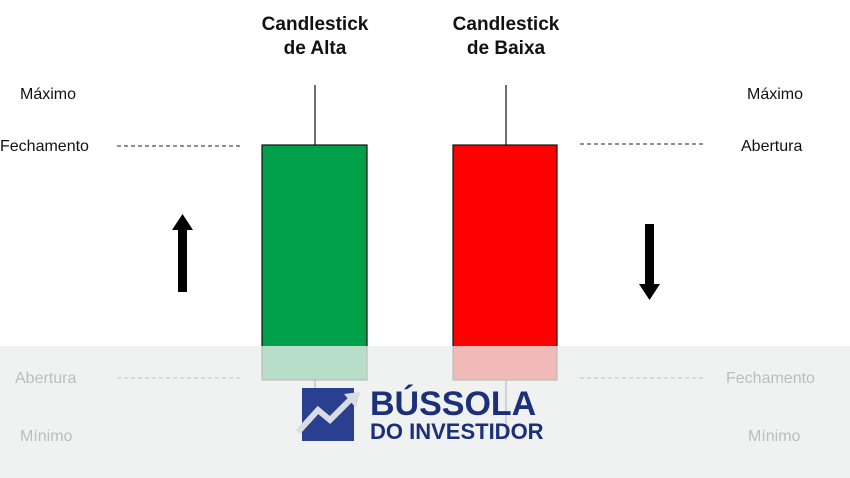 The height and width of the screenshot is (478, 850). I want to click on candle-title: de Baixa, so click(506, 48).